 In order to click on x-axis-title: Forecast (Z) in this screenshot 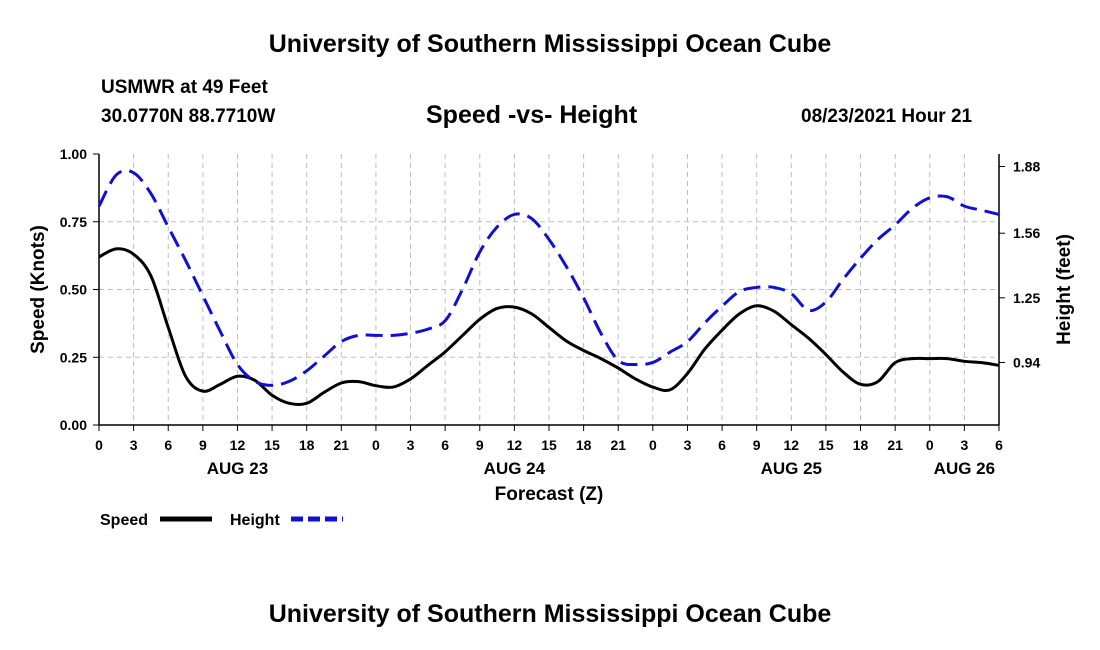, I will do `click(549, 494)`.